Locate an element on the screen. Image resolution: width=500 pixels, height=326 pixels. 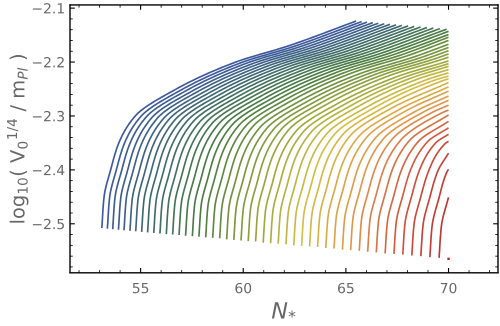
y-tick-label: −2.2 is located at coordinates (48, 62).